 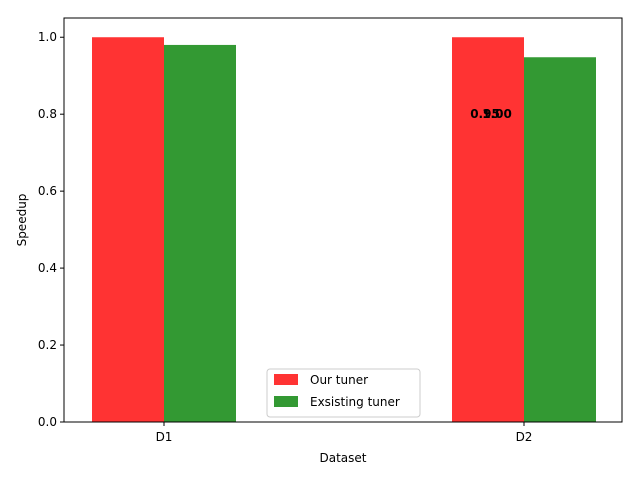 What do you see at coordinates (47, 268) in the screenshot?
I see `y-tick-label: 0.4` at bounding box center [47, 268].